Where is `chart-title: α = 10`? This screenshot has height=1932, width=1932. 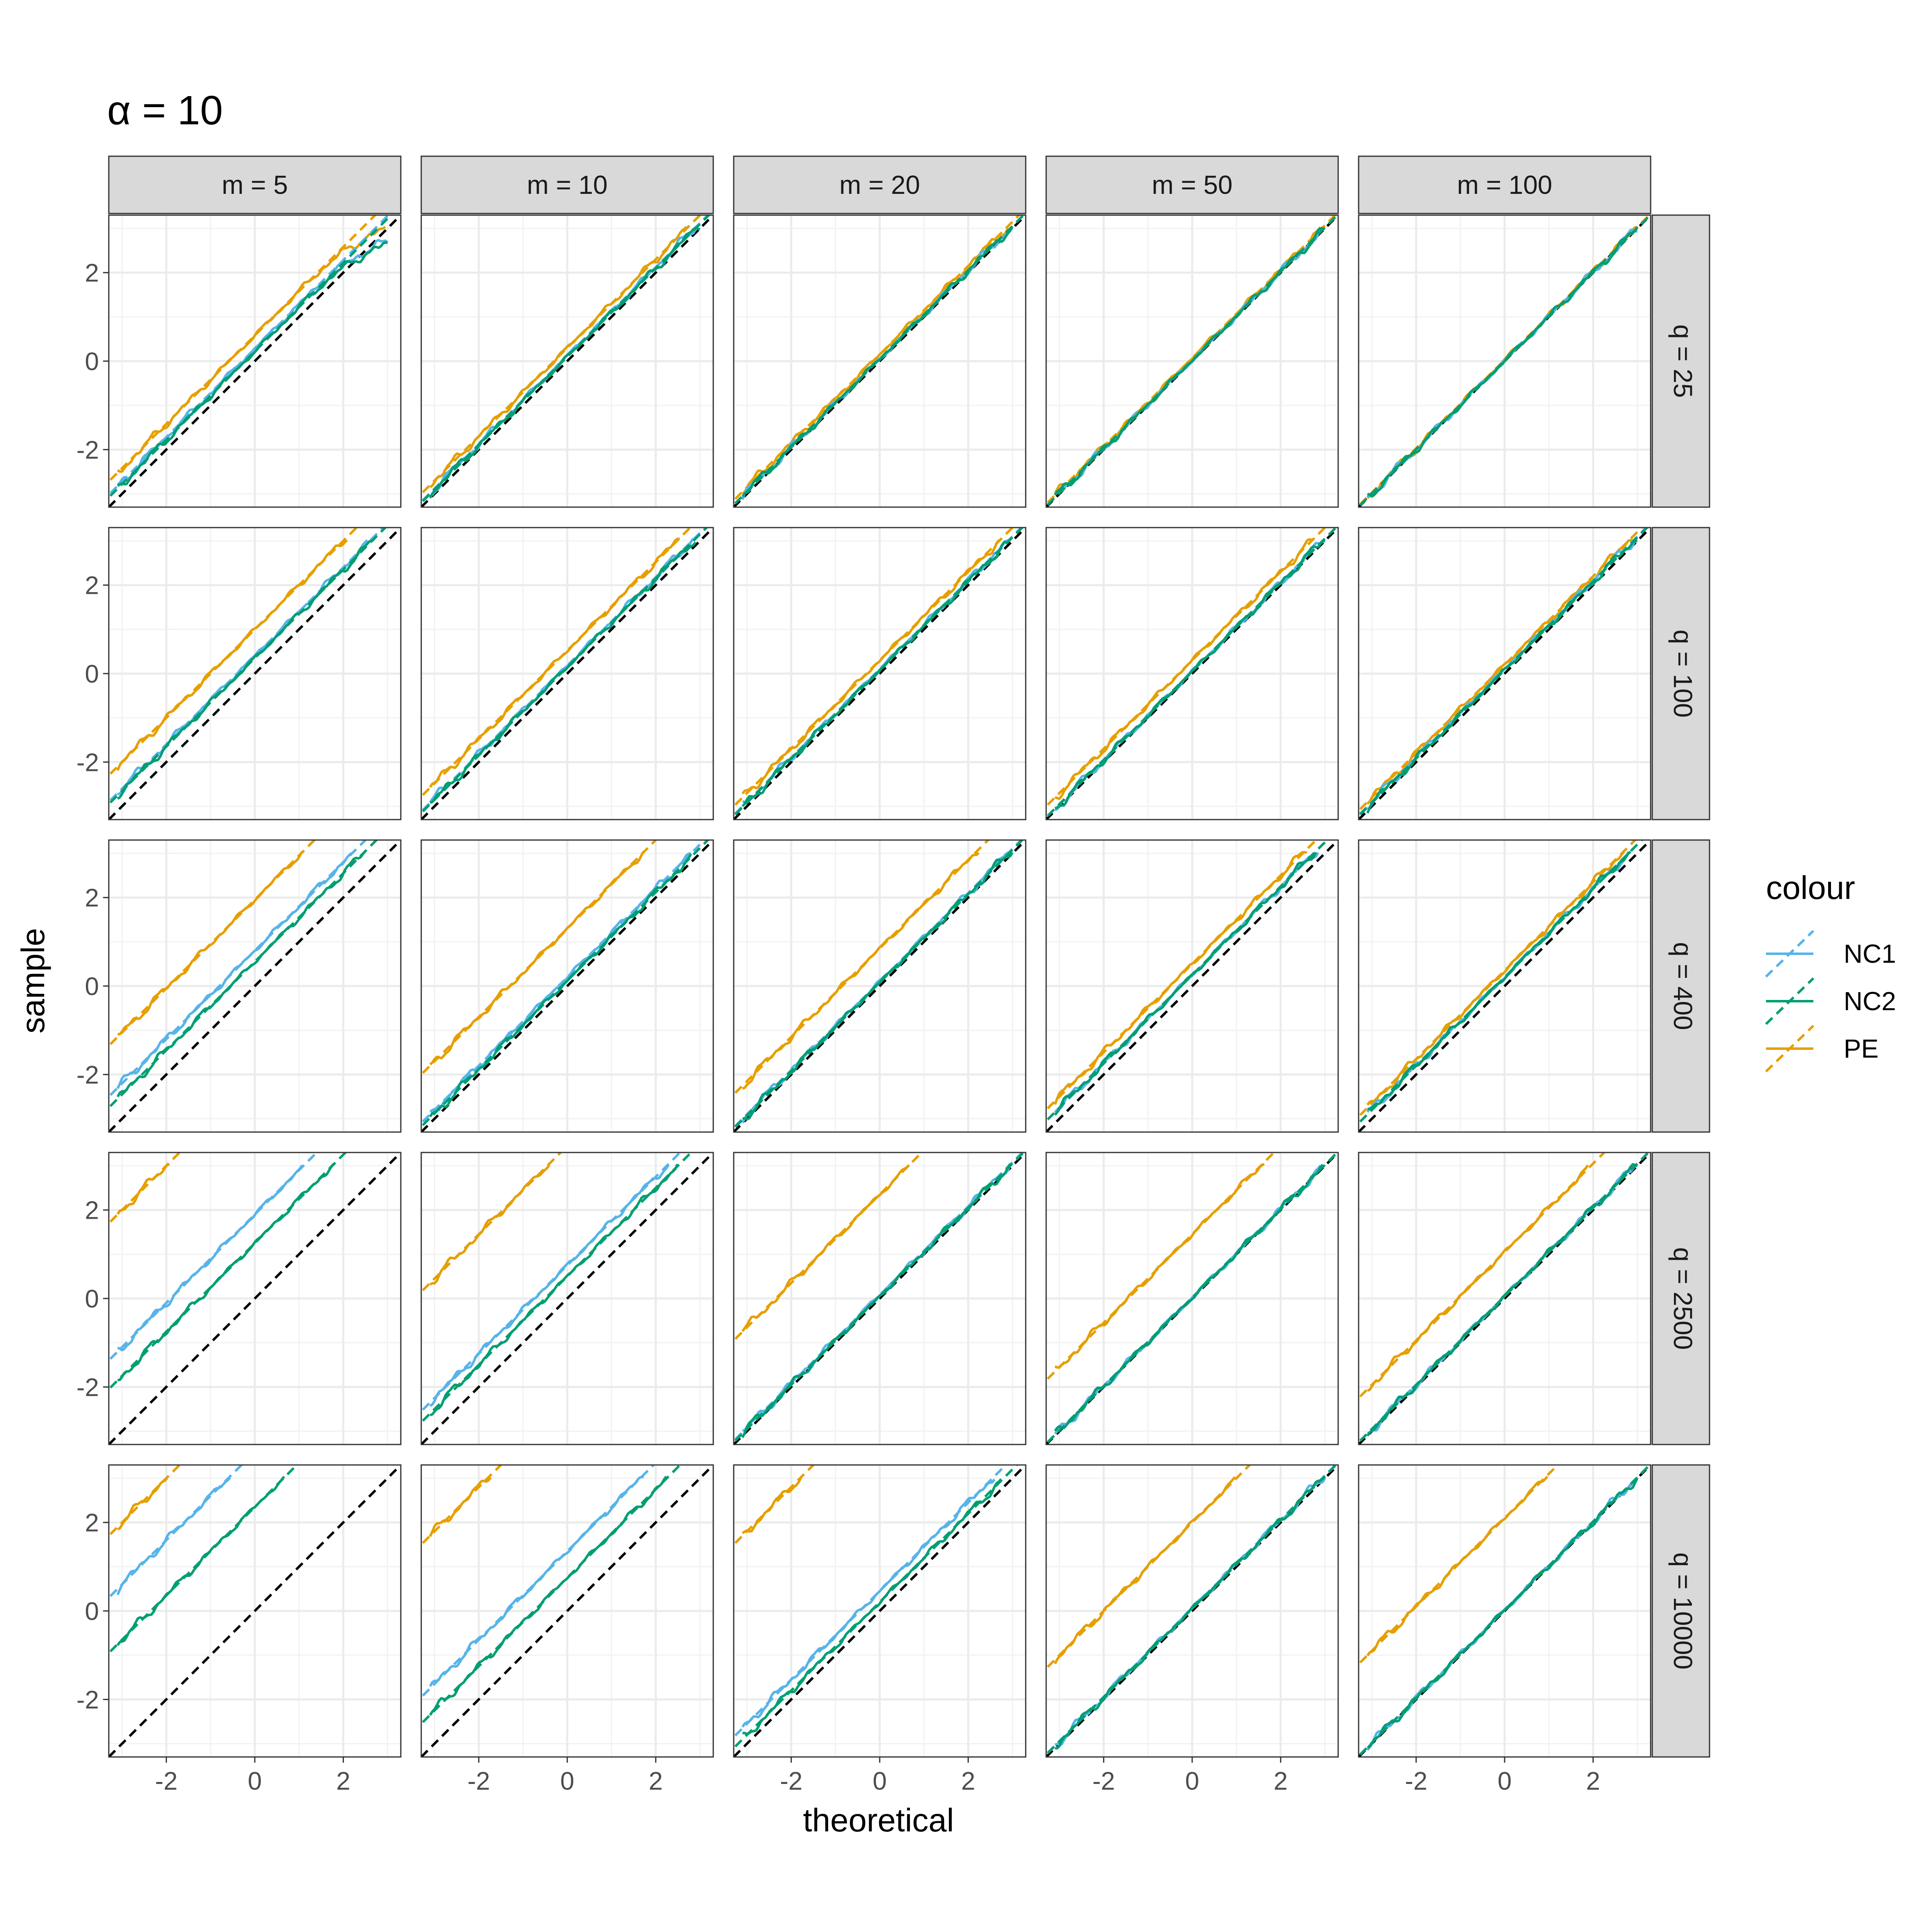 chart-title: α = 10 is located at coordinates (165, 111).